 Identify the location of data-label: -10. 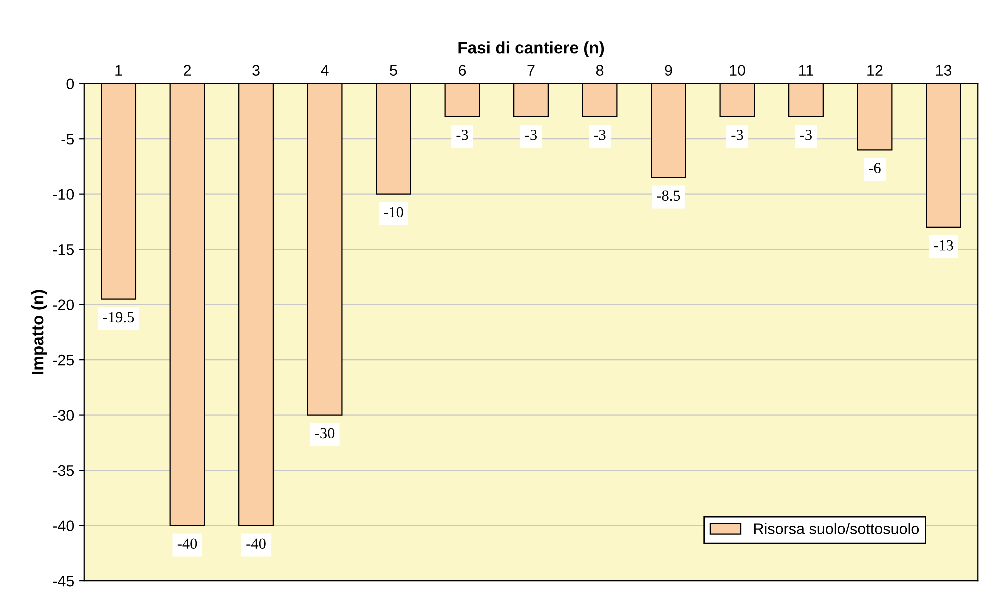
(394, 212).